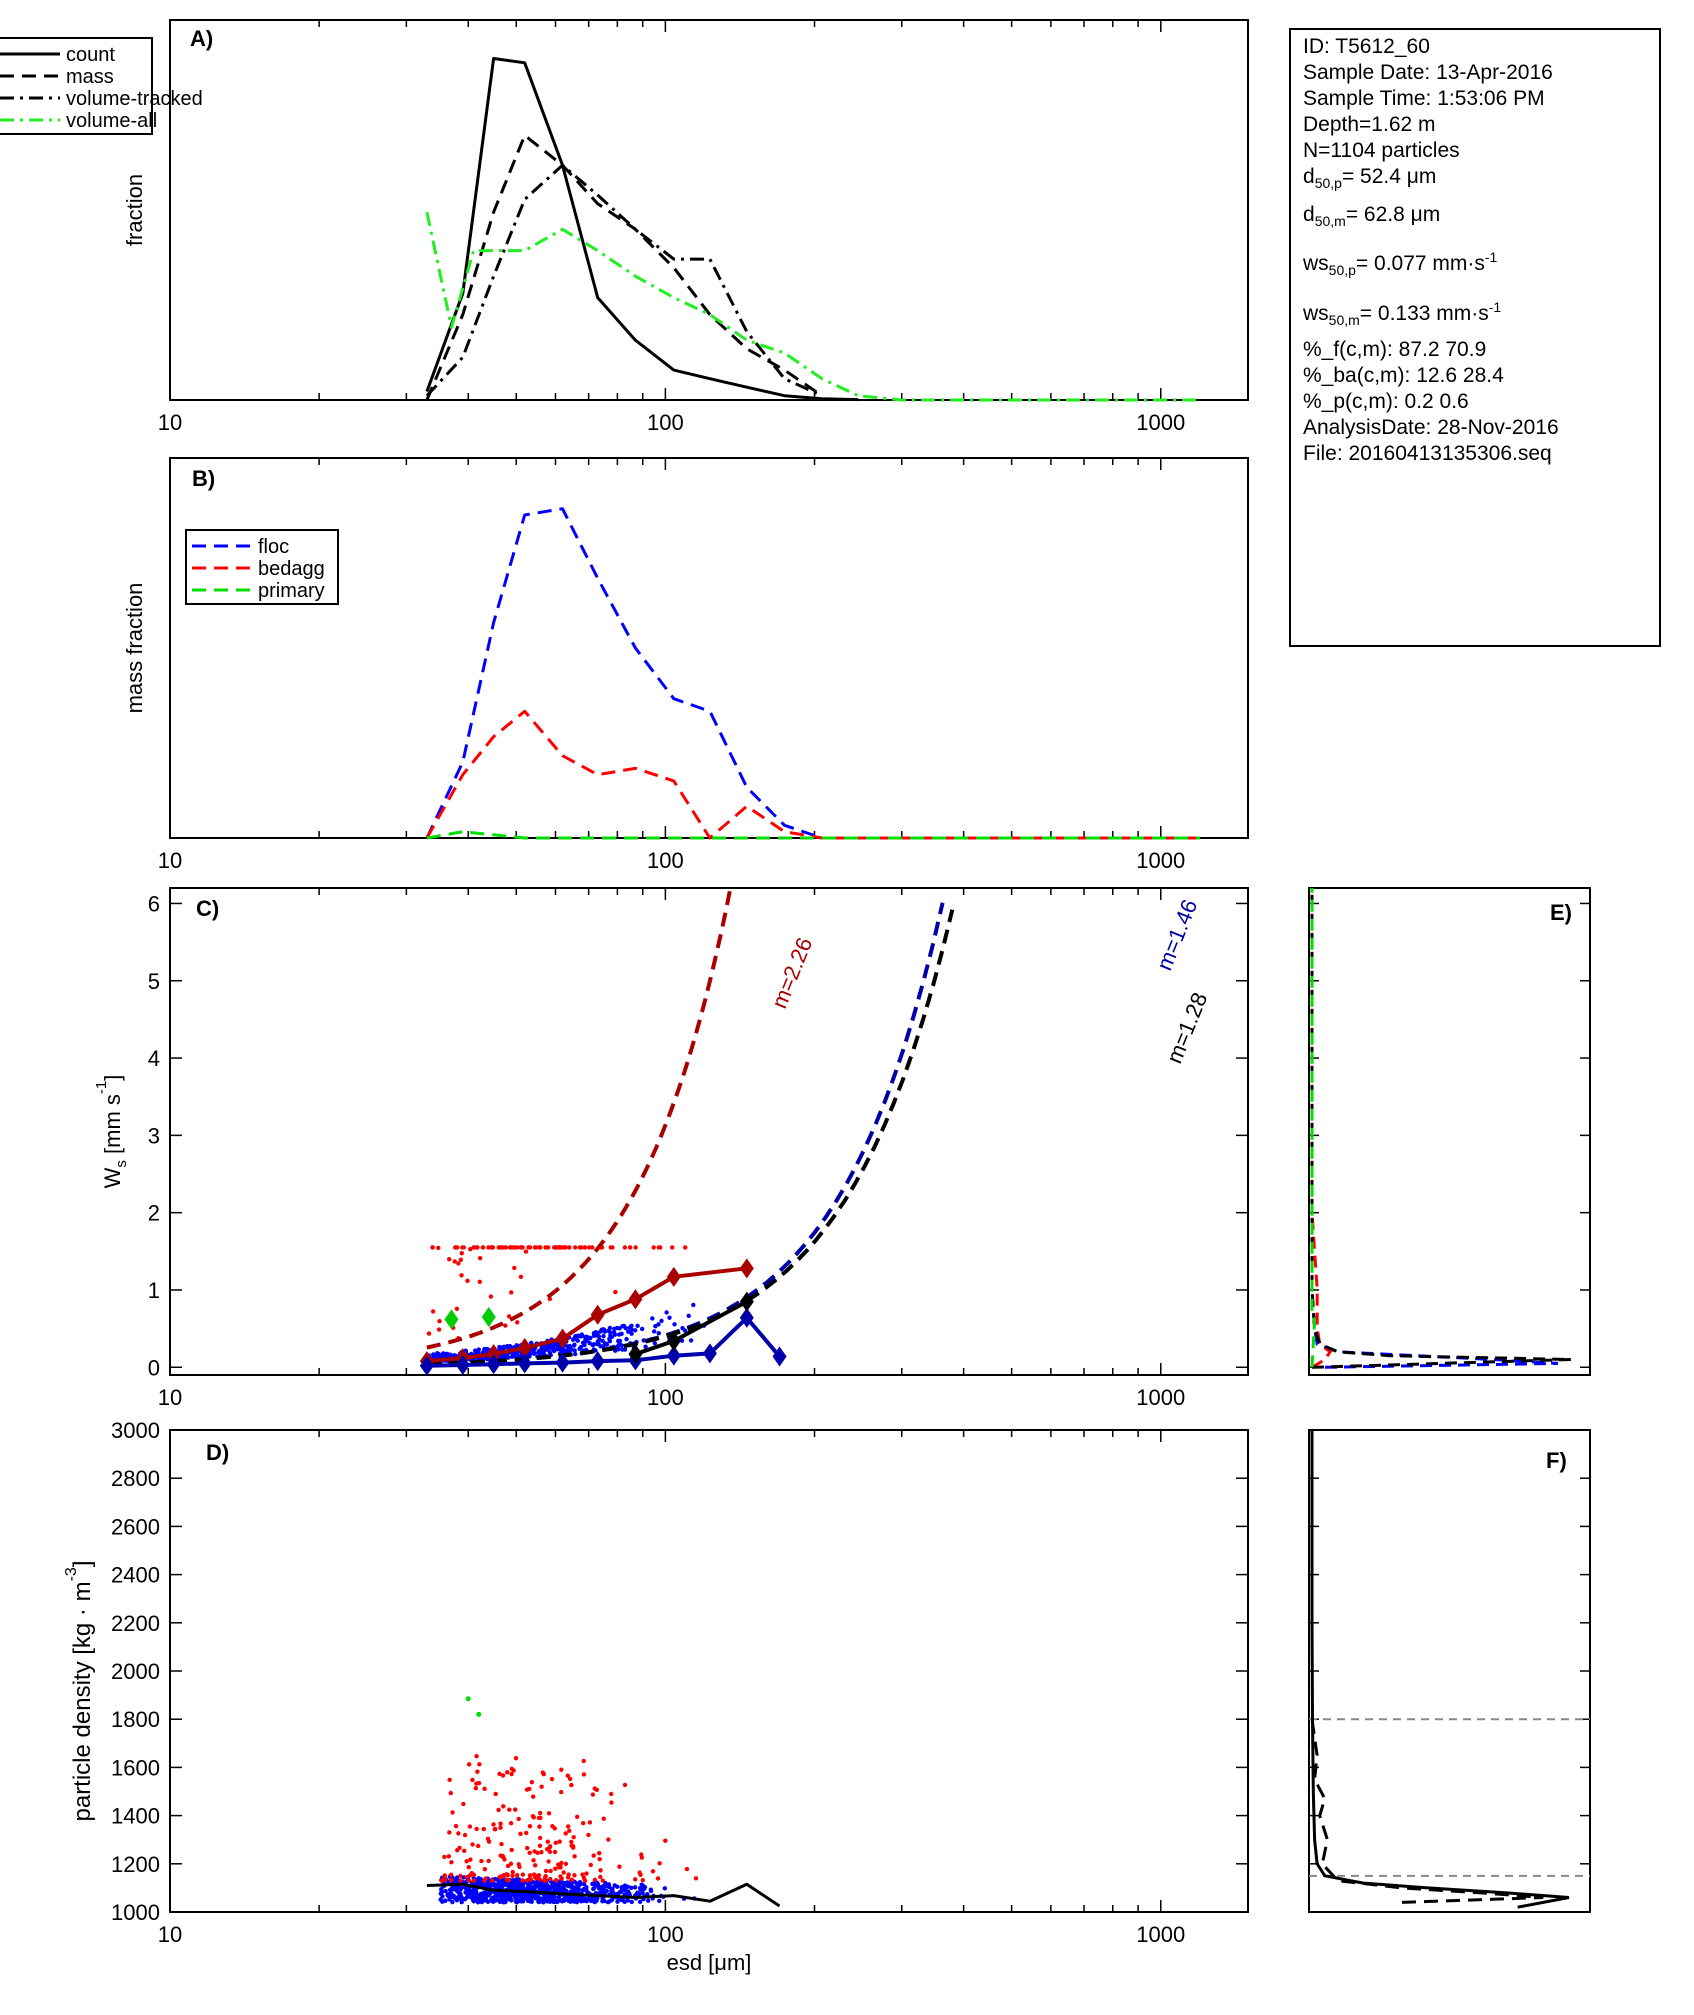 The height and width of the screenshot is (2015, 1694). What do you see at coordinates (203, 478) in the screenshot?
I see `panel-b-panel-label: B)` at bounding box center [203, 478].